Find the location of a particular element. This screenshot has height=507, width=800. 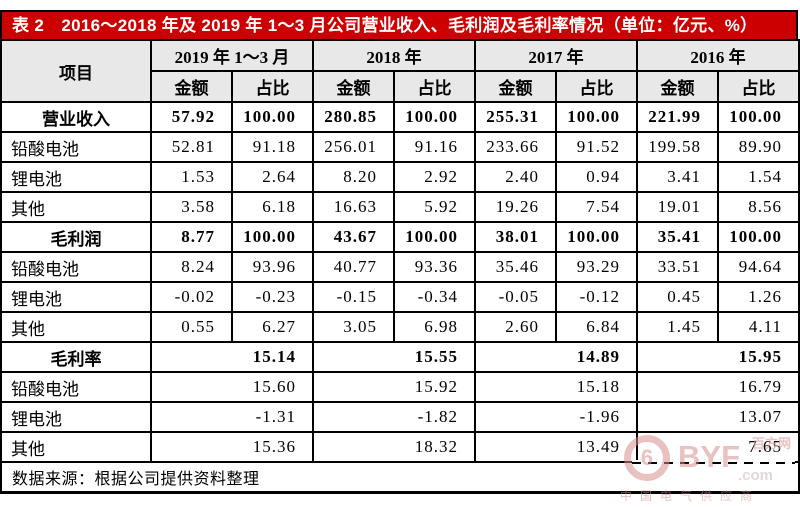

value-cell: 0.45 is located at coordinates (677, 297).